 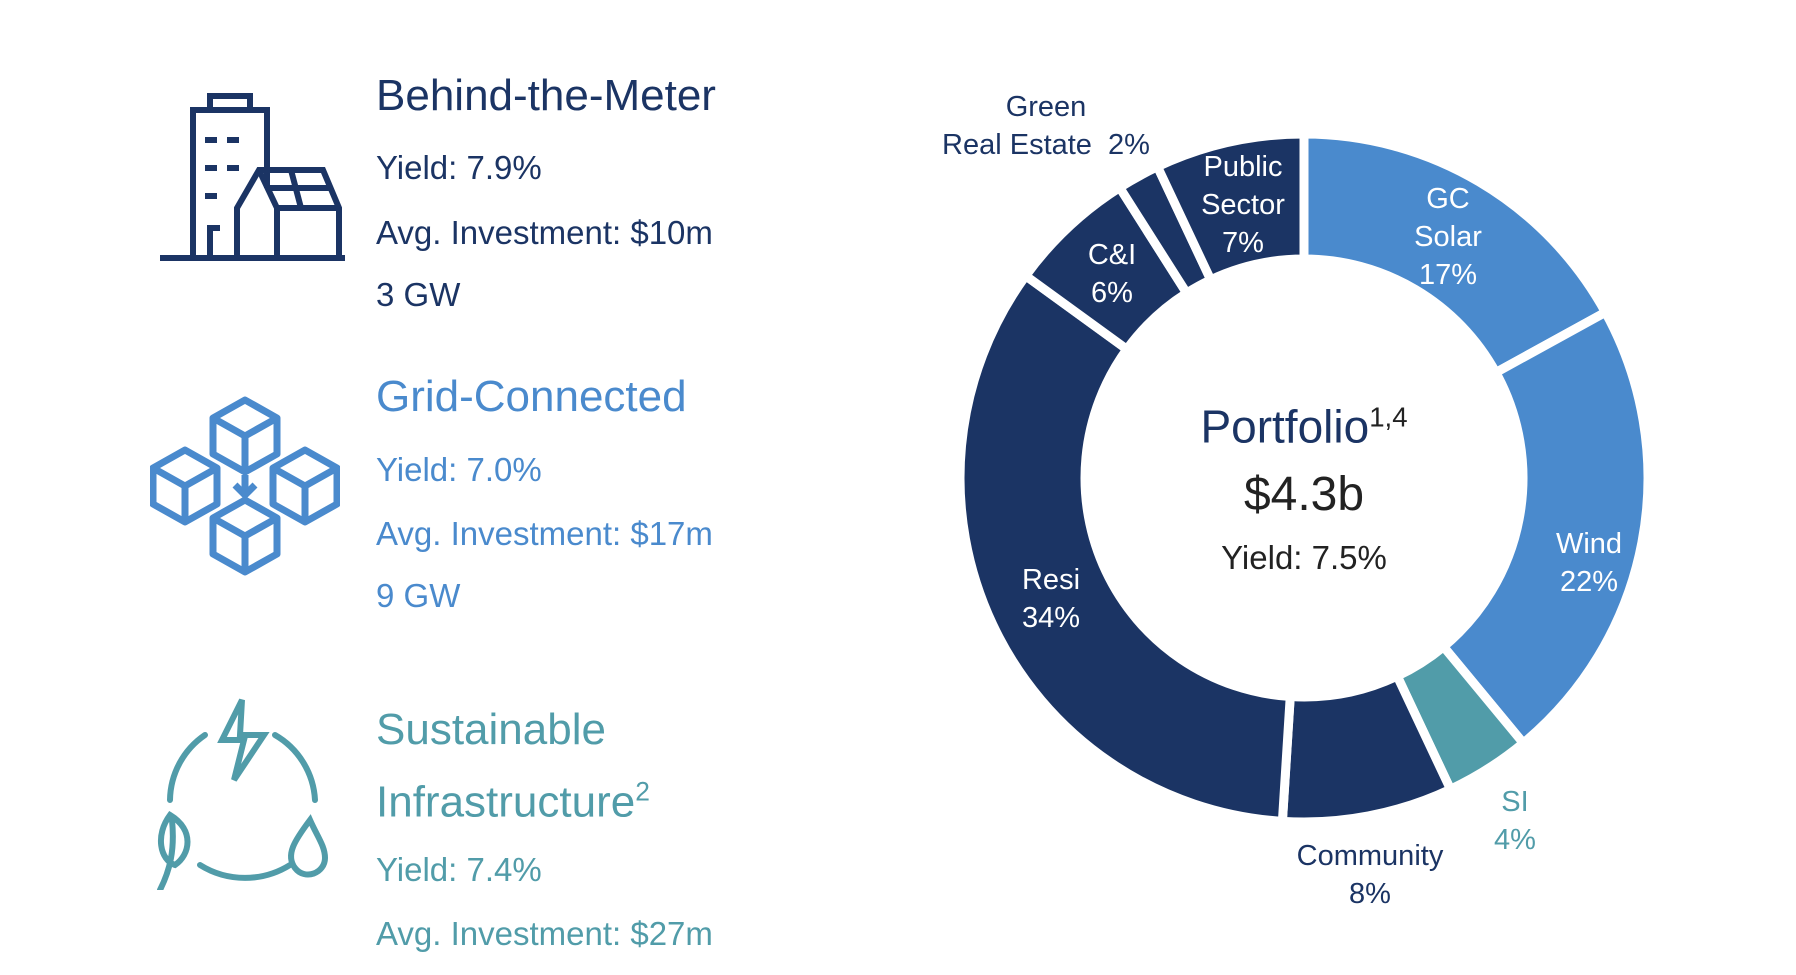 I want to click on center-value: $4.3b, so click(x=1304, y=494).